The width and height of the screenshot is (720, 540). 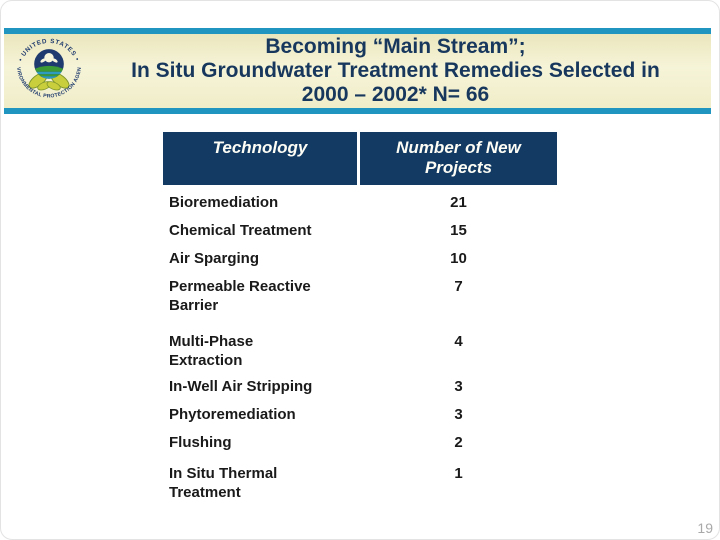 What do you see at coordinates (240, 230) in the screenshot?
I see `technology-name: Chemical Treatment` at bounding box center [240, 230].